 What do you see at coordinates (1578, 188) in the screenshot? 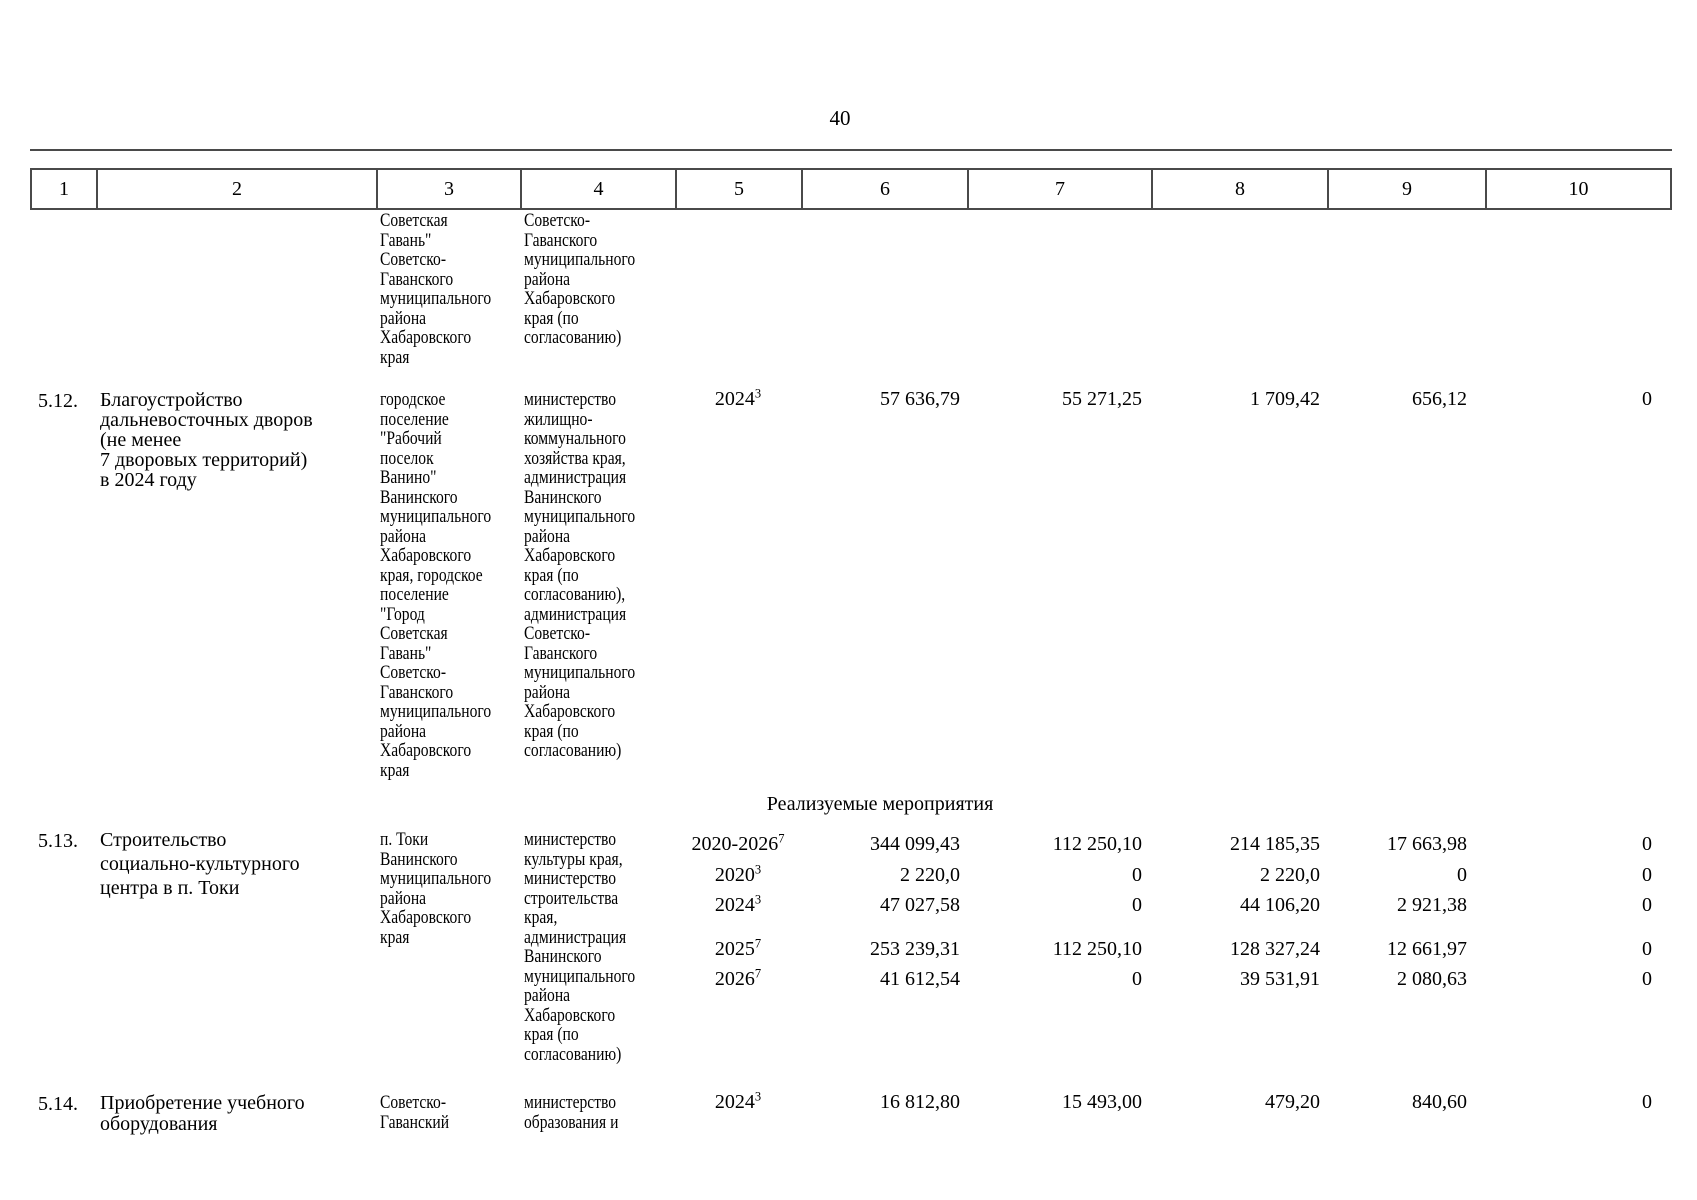
I see `header-col-10: 10` at bounding box center [1578, 188].